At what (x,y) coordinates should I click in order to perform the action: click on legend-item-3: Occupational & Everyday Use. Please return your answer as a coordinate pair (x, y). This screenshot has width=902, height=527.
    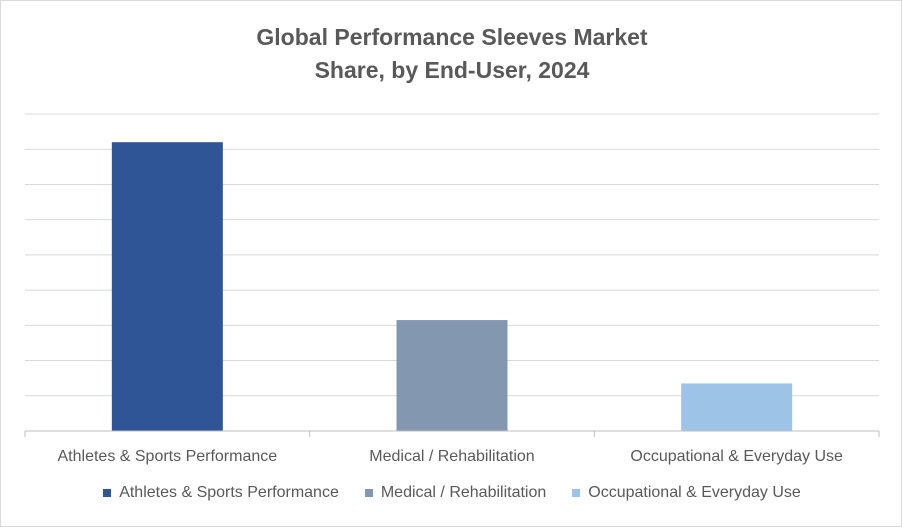
    Looking at the image, I should click on (686, 493).